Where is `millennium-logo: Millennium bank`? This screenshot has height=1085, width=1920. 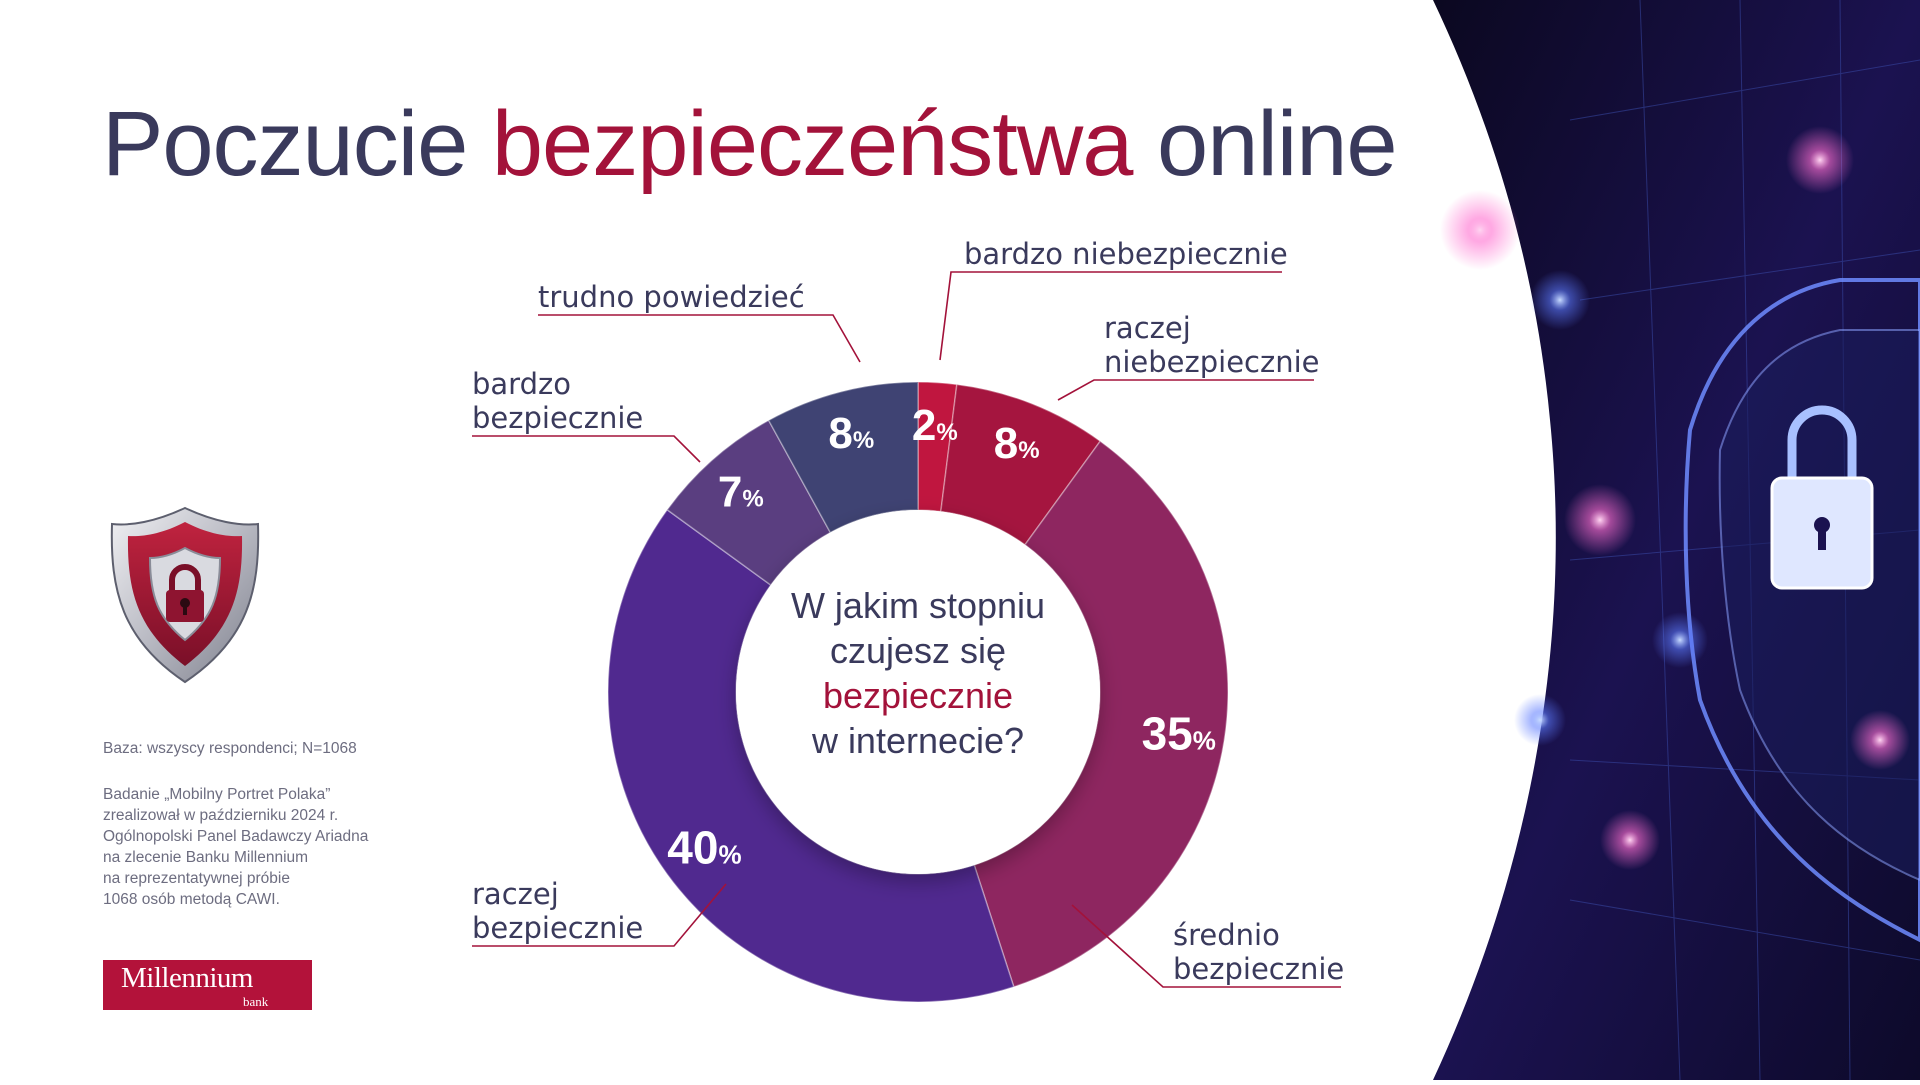 millennium-logo: Millennium bank is located at coordinates (207, 985).